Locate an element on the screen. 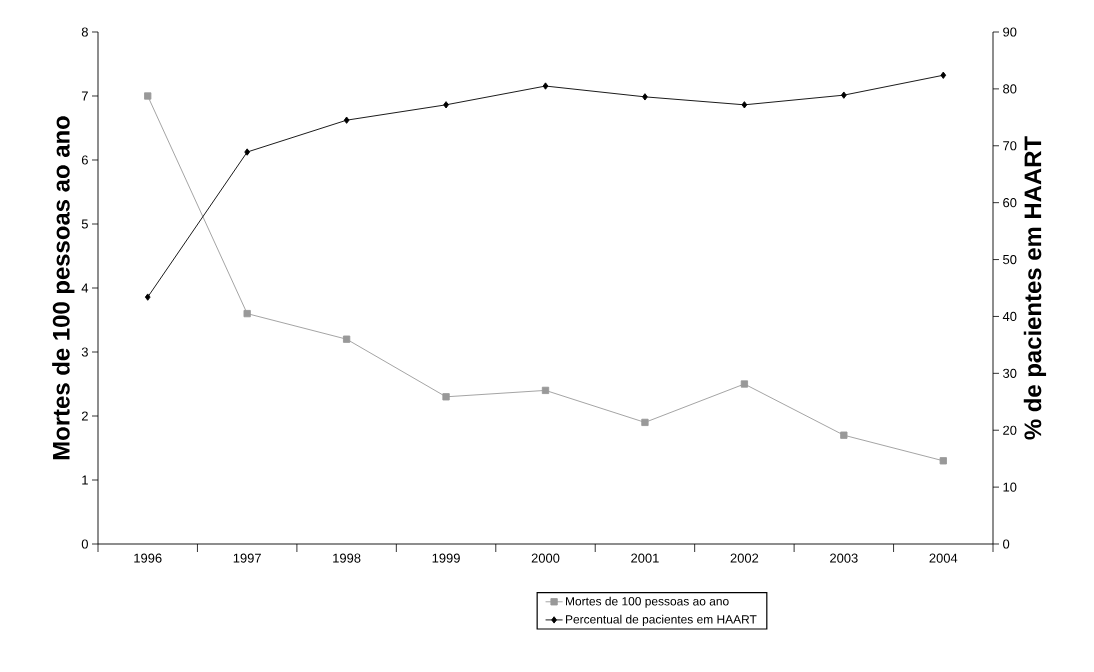 This screenshot has height=672, width=1094. y-tick-label: 6 is located at coordinates (84, 160).